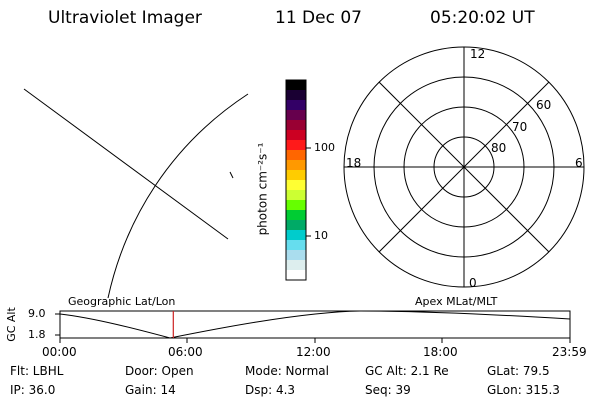  I want to click on mlat-label-70: 70, so click(520, 127).